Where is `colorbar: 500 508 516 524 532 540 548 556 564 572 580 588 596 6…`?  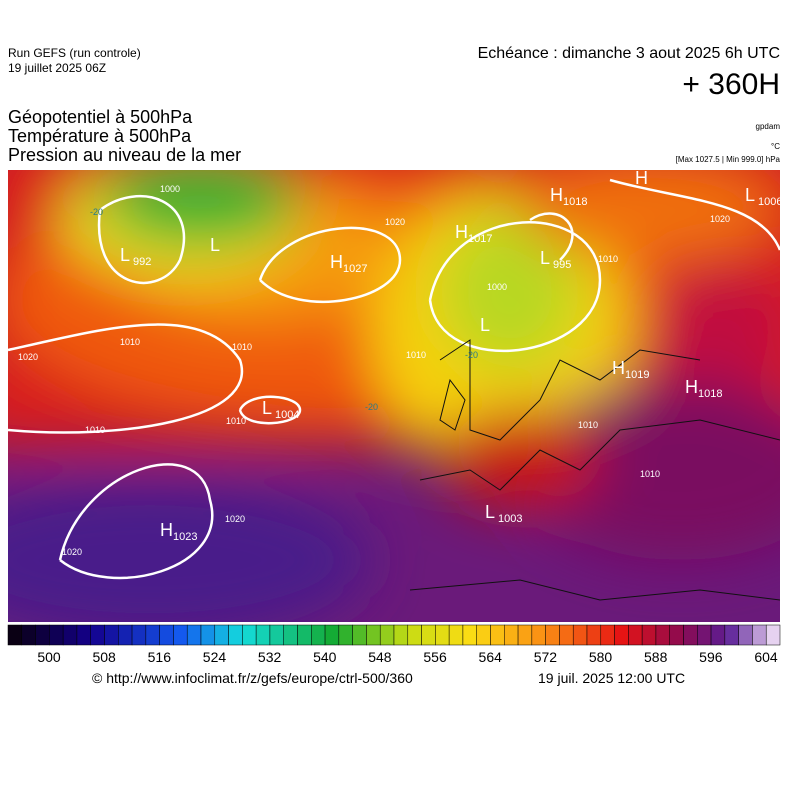
colorbar: 500 508 516 524 532 540 548 556 564 572 580 588 596 6… is located at coordinates (394, 644).